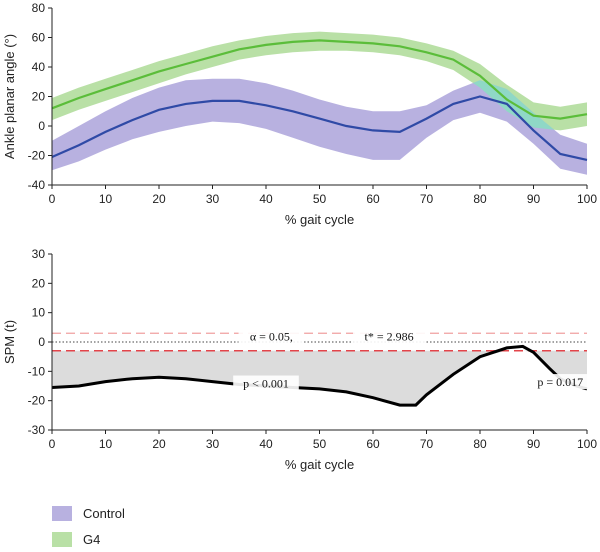 The image size is (600, 552). I want to click on plot2-x-tick-label: 80, so click(480, 444).